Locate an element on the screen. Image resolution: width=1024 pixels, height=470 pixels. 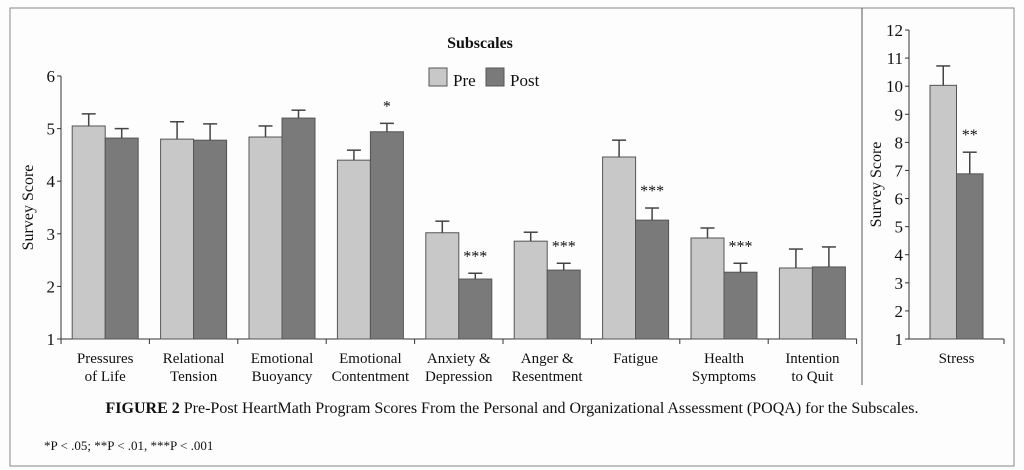
x-category-label: Pressures is located at coordinates (105, 359).